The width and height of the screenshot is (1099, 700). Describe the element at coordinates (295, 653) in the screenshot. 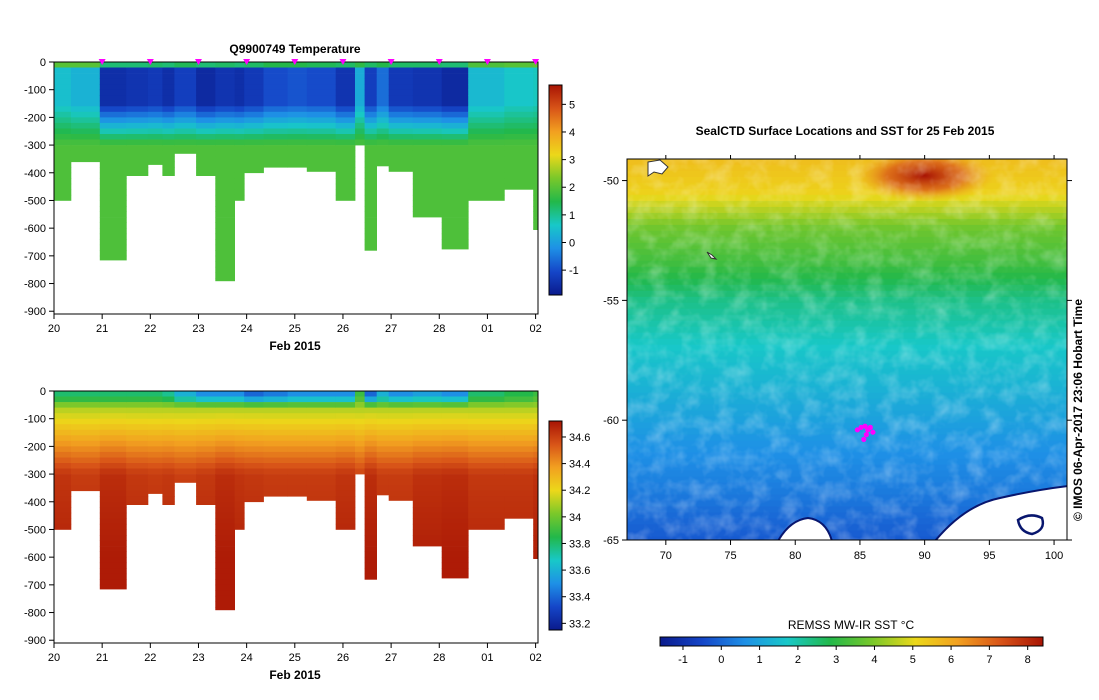

I see `salinity-x-axis: 20 21 22 23 24 25 26 27 28 01 02` at that location.